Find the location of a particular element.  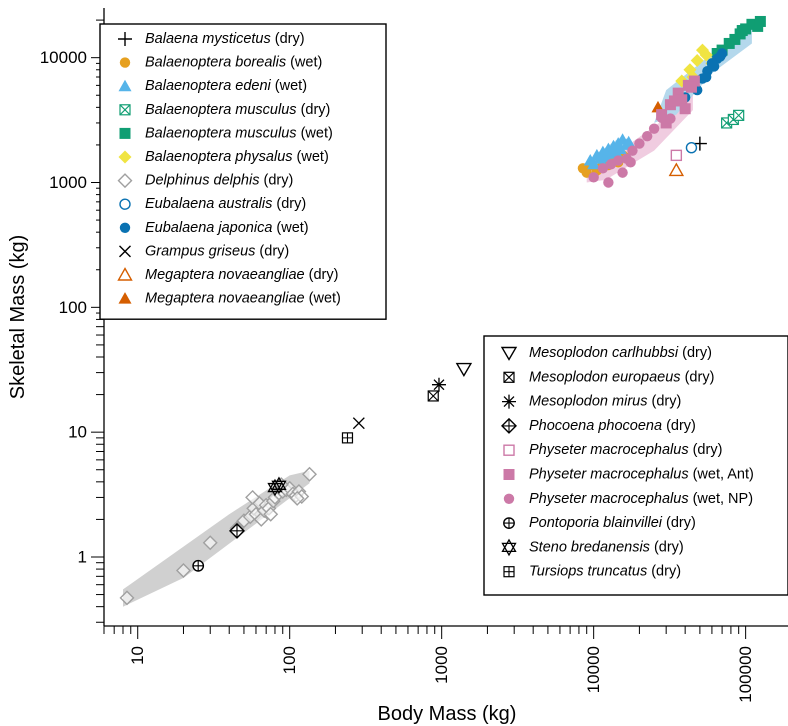

legend-entry: Mesoplodon mirus (dry) is located at coordinates (591, 402).